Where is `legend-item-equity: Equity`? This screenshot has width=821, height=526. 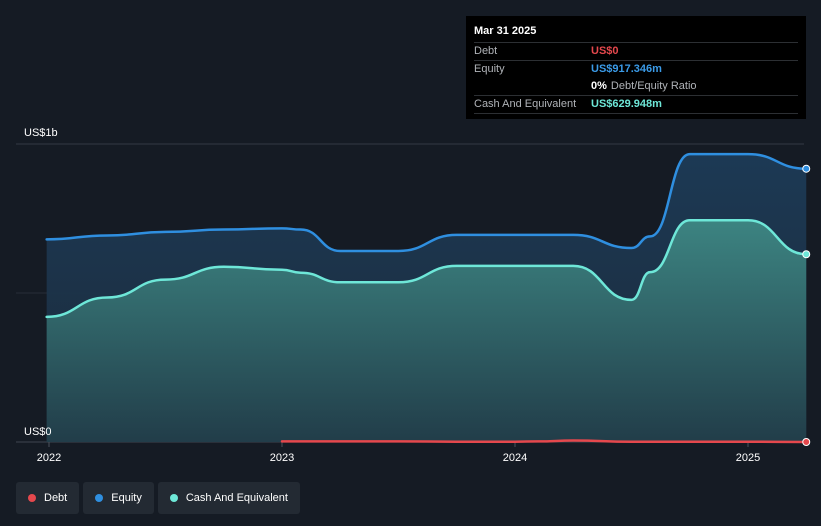 legend-item-equity: Equity is located at coordinates (118, 498).